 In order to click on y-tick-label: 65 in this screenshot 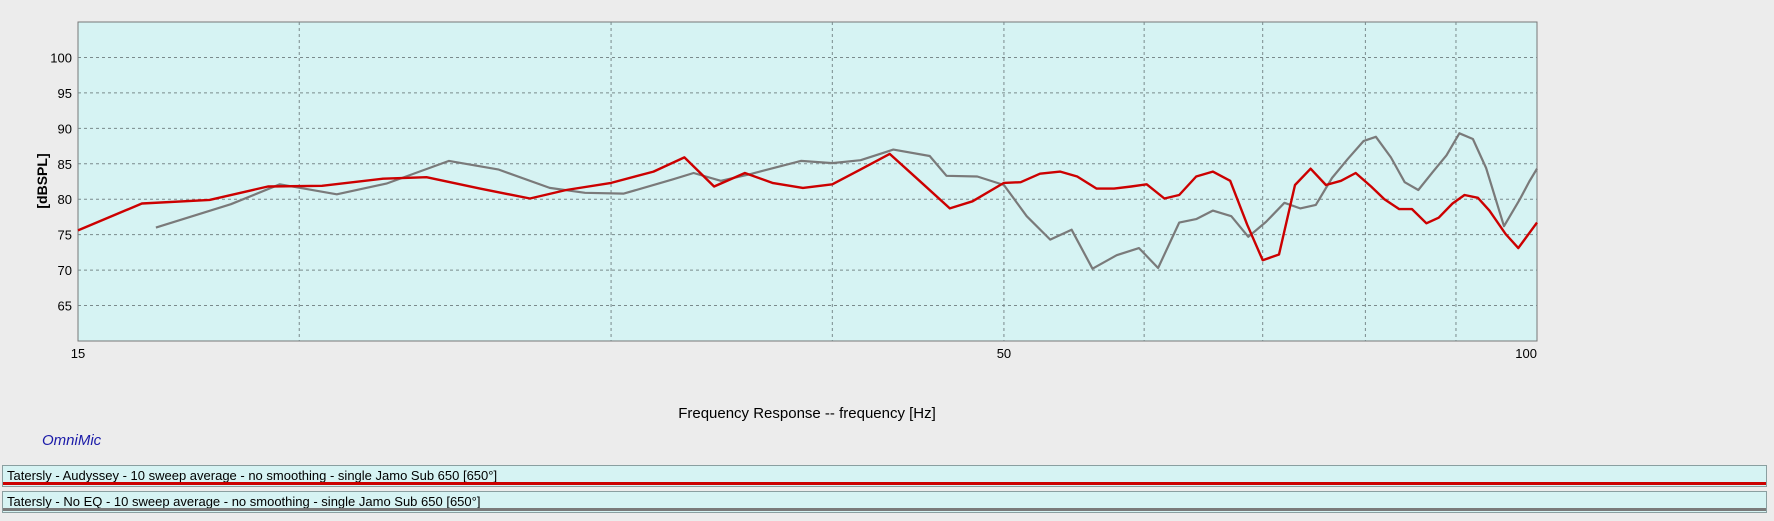, I will do `click(65, 306)`.